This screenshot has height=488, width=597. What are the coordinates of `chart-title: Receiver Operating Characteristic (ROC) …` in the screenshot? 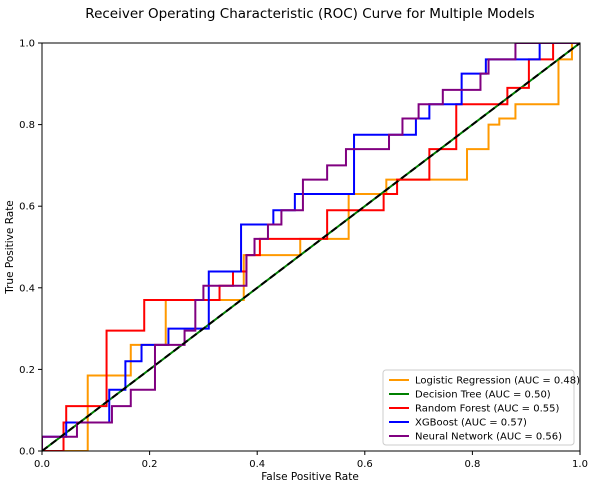 It's located at (309, 14).